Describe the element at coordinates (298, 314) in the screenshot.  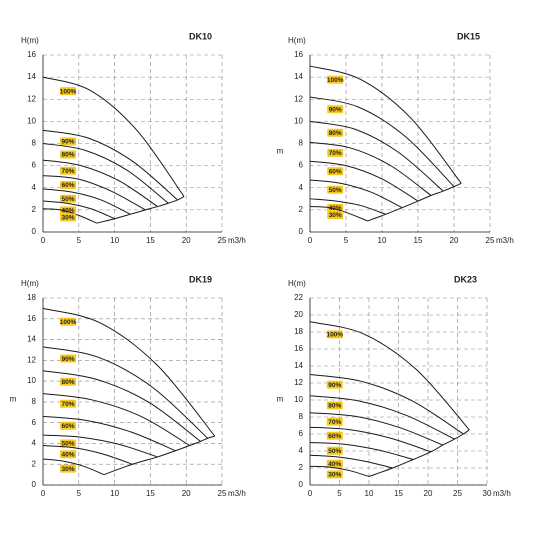
I see `y-tick-label: 20` at that location.